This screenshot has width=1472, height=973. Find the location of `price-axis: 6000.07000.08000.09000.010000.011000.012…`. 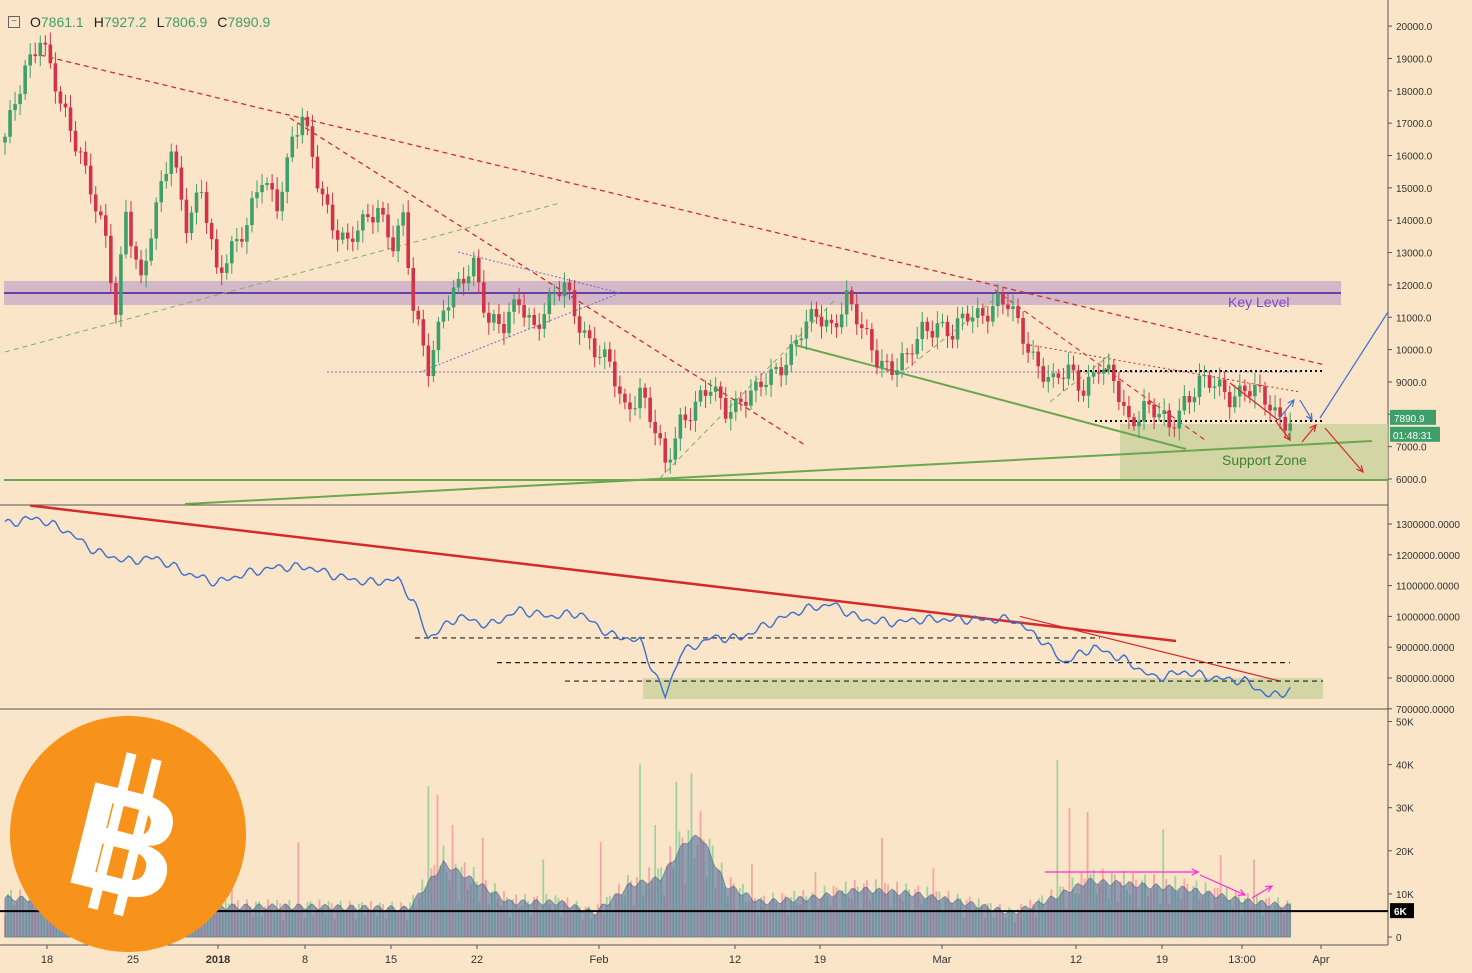

price-axis: 6000.07000.08000.09000.010000.011000.012… is located at coordinates (1414, 254).